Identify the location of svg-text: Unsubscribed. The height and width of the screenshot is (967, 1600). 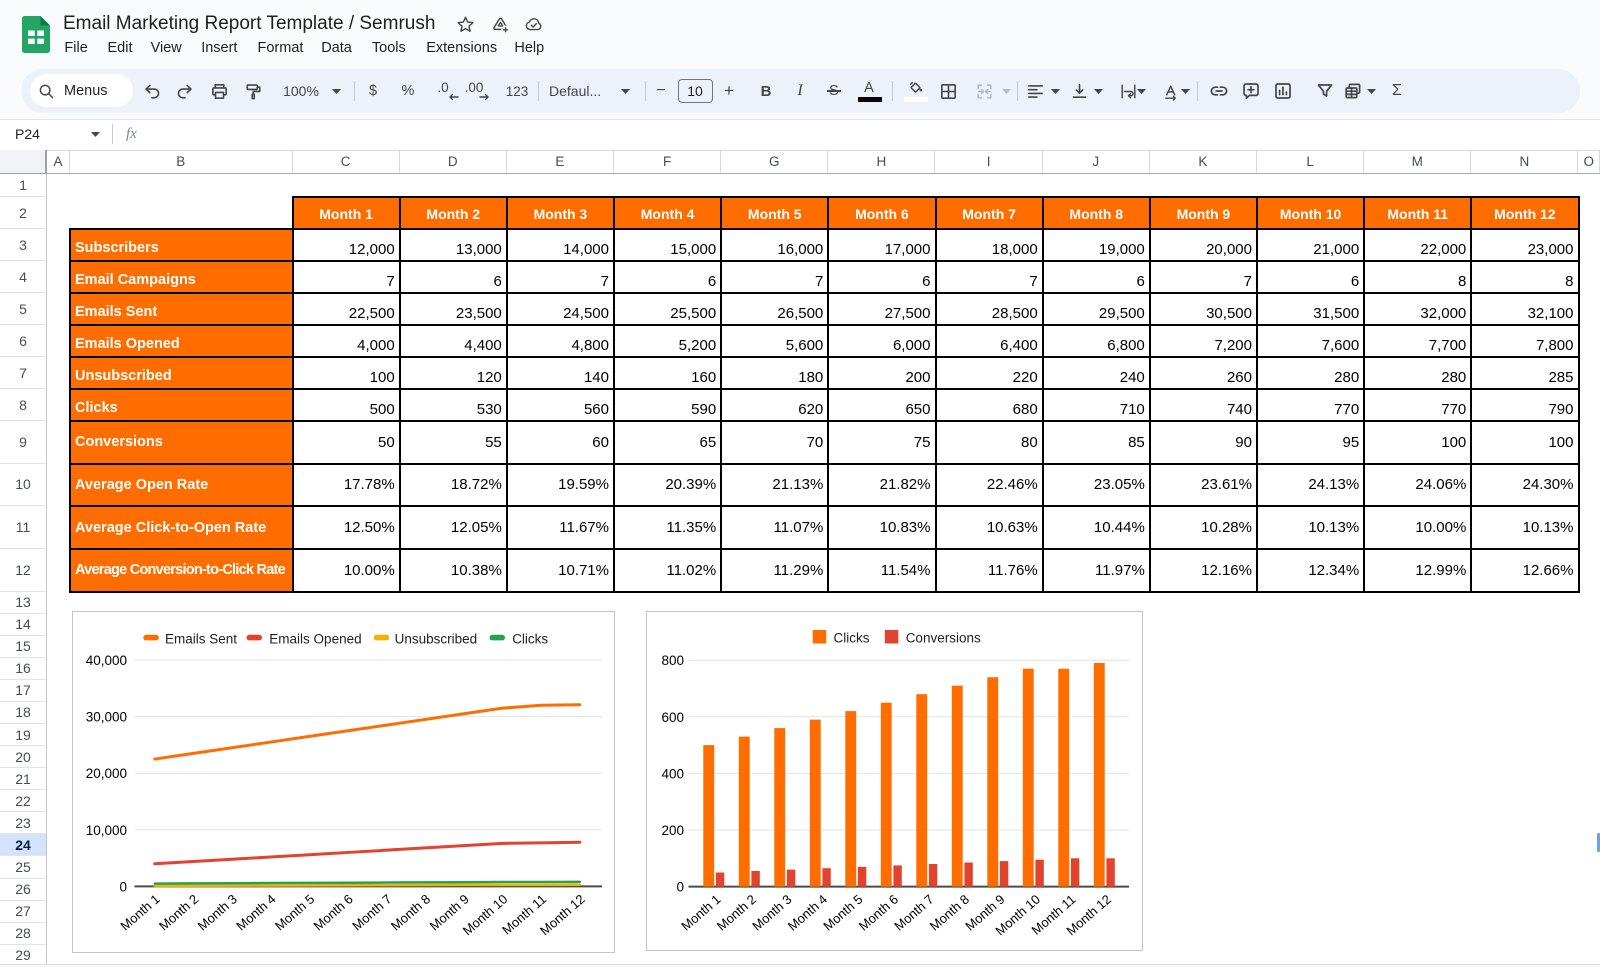
(435, 638).